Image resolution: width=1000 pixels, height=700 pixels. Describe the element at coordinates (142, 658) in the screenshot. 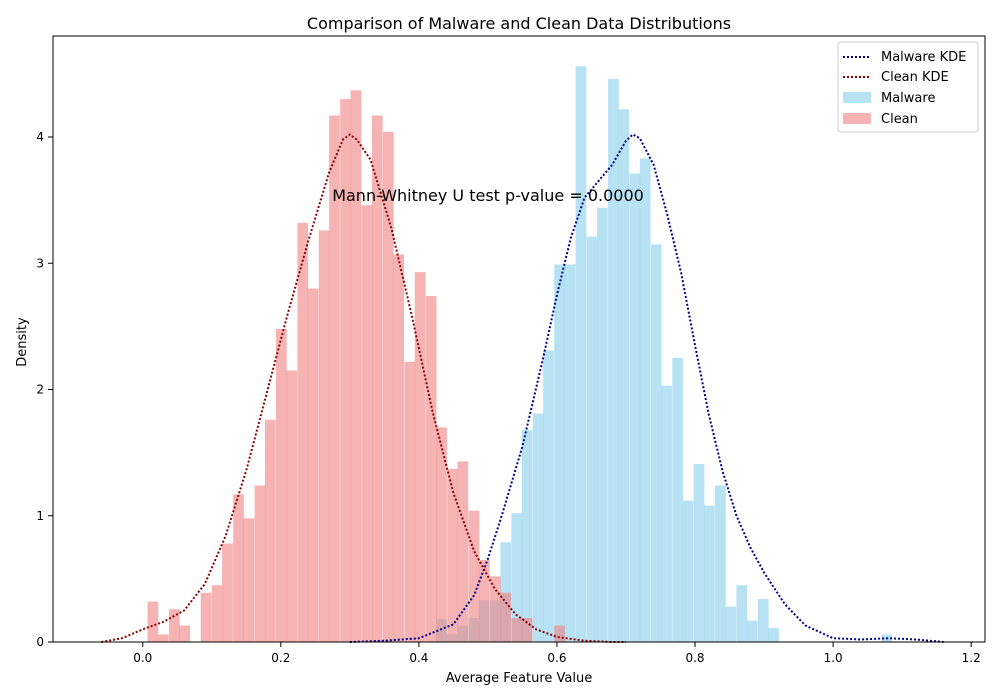

I see `x-tick-label: 0.0` at that location.